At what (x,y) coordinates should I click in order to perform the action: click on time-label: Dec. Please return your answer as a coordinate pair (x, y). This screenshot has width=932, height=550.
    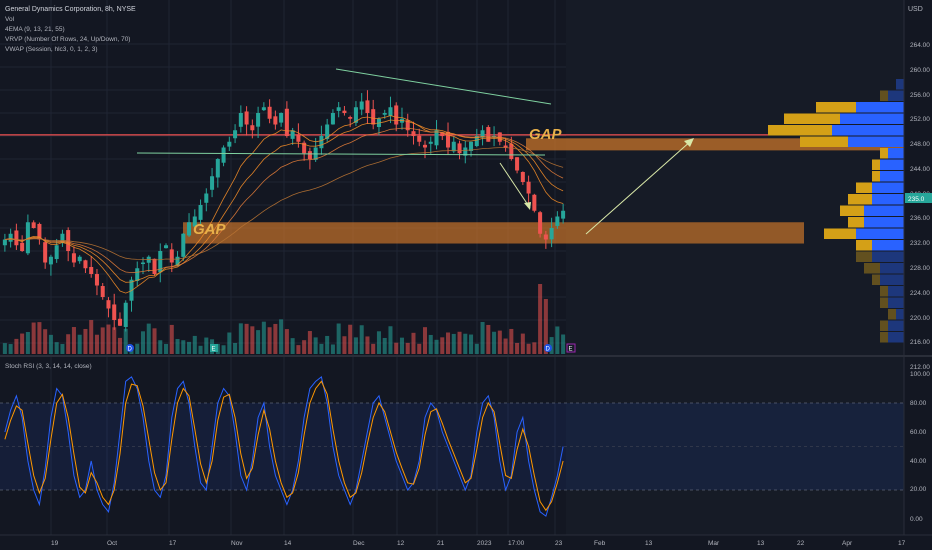
    Looking at the image, I should click on (359, 543).